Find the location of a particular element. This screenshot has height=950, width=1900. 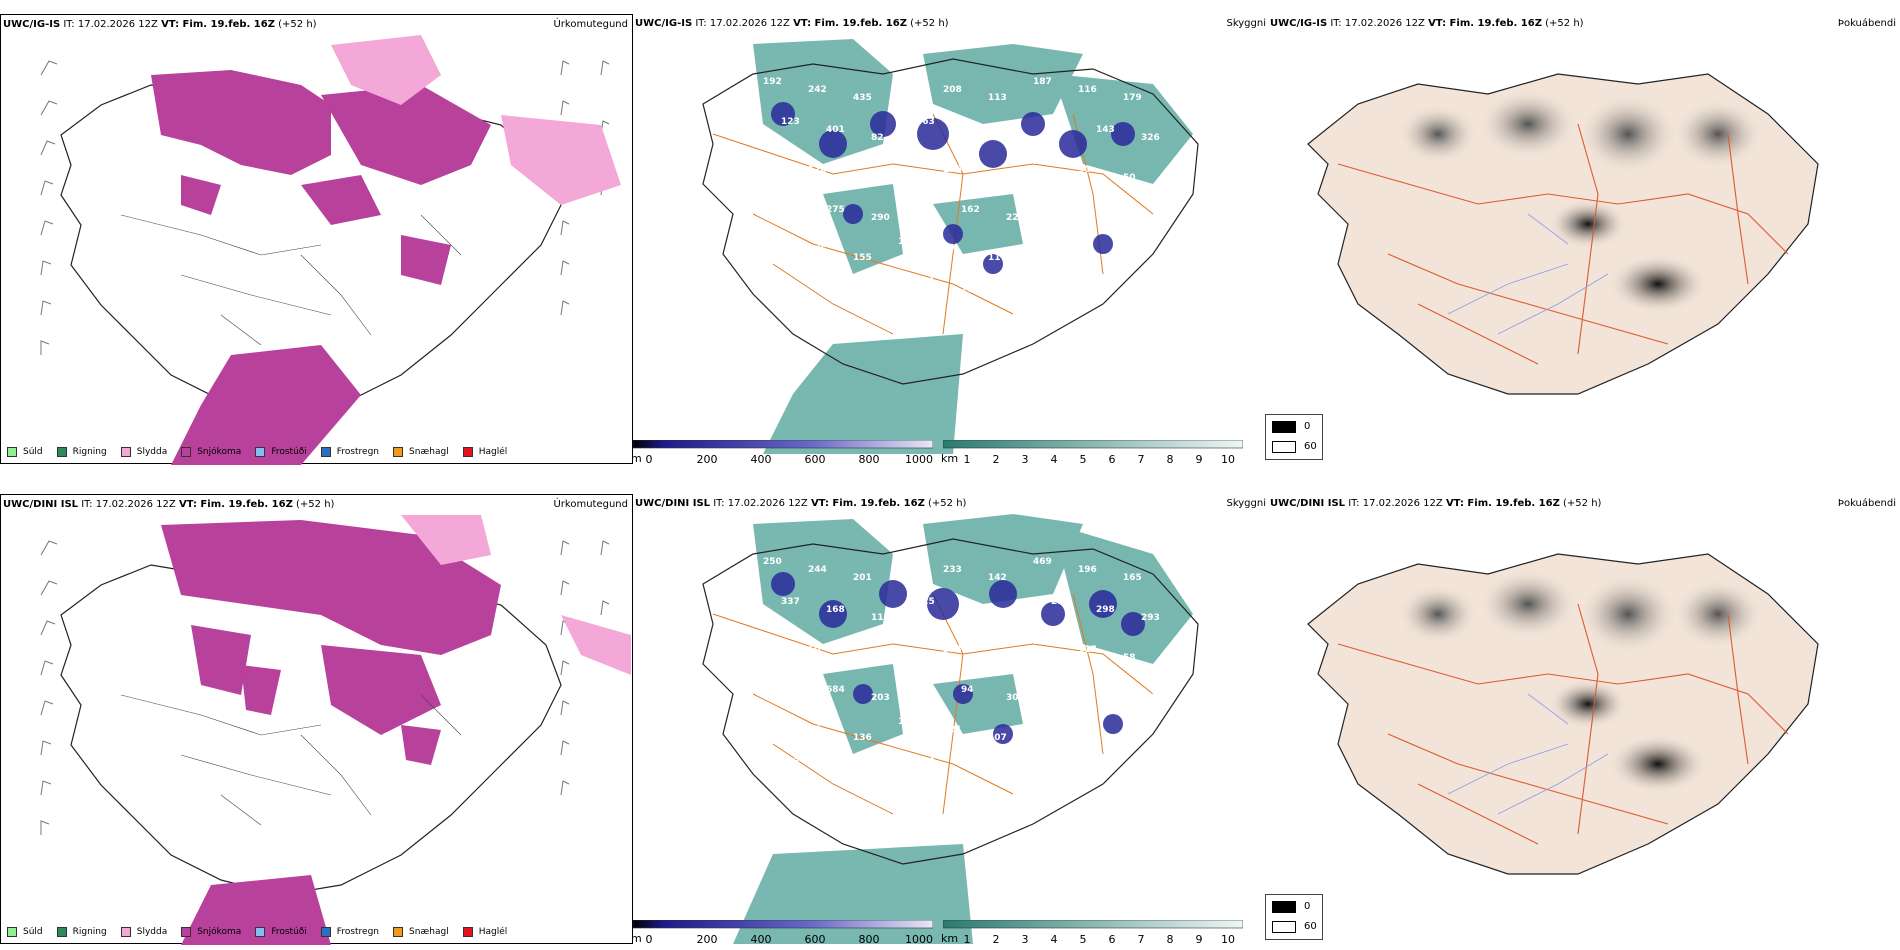

cloud-base-label: 305 is located at coordinates (772, 642).